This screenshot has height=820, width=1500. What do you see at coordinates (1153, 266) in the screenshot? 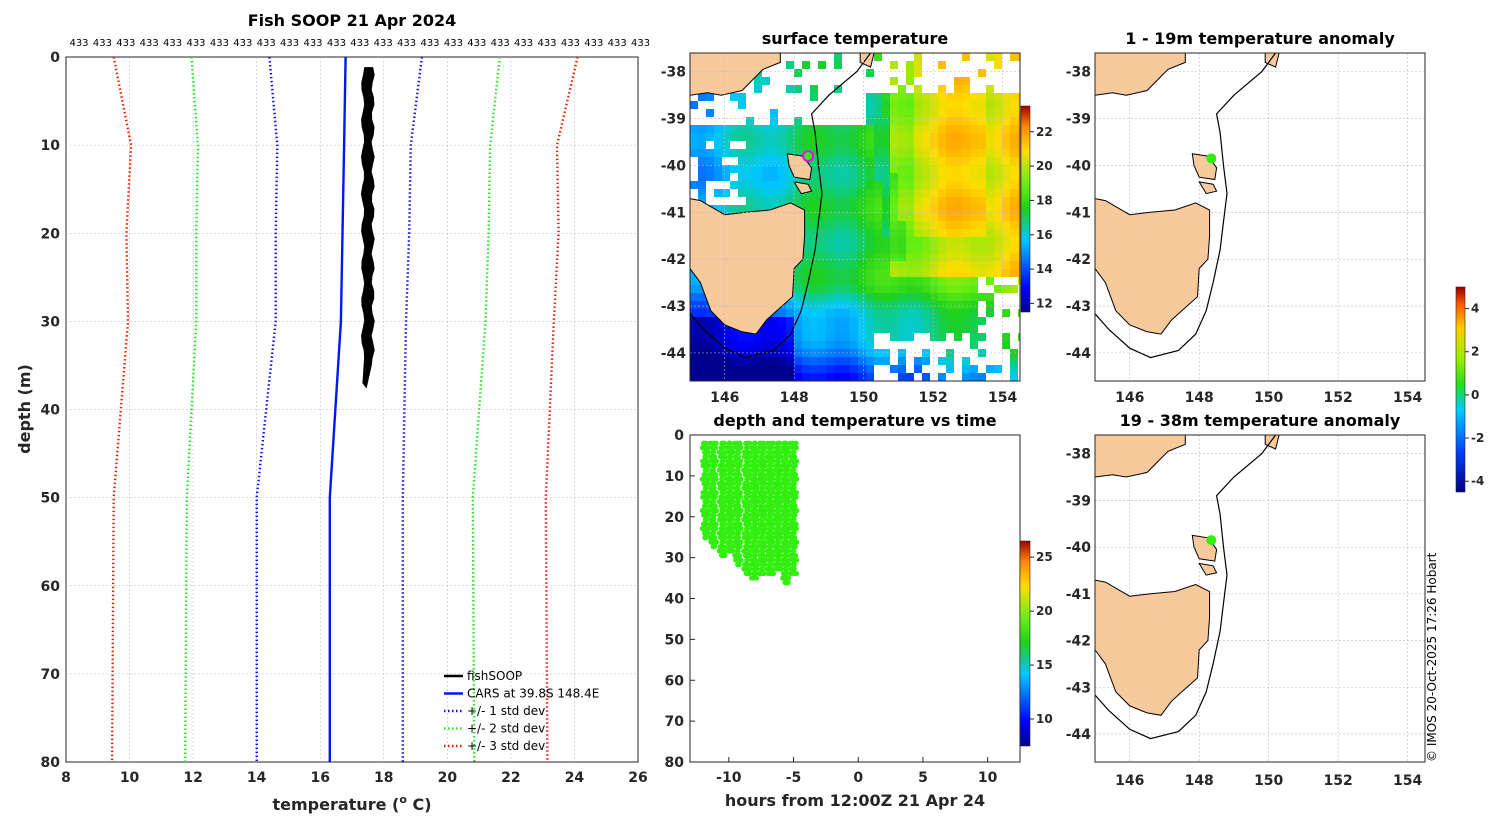
I see `tasmania-land` at bounding box center [1153, 266].